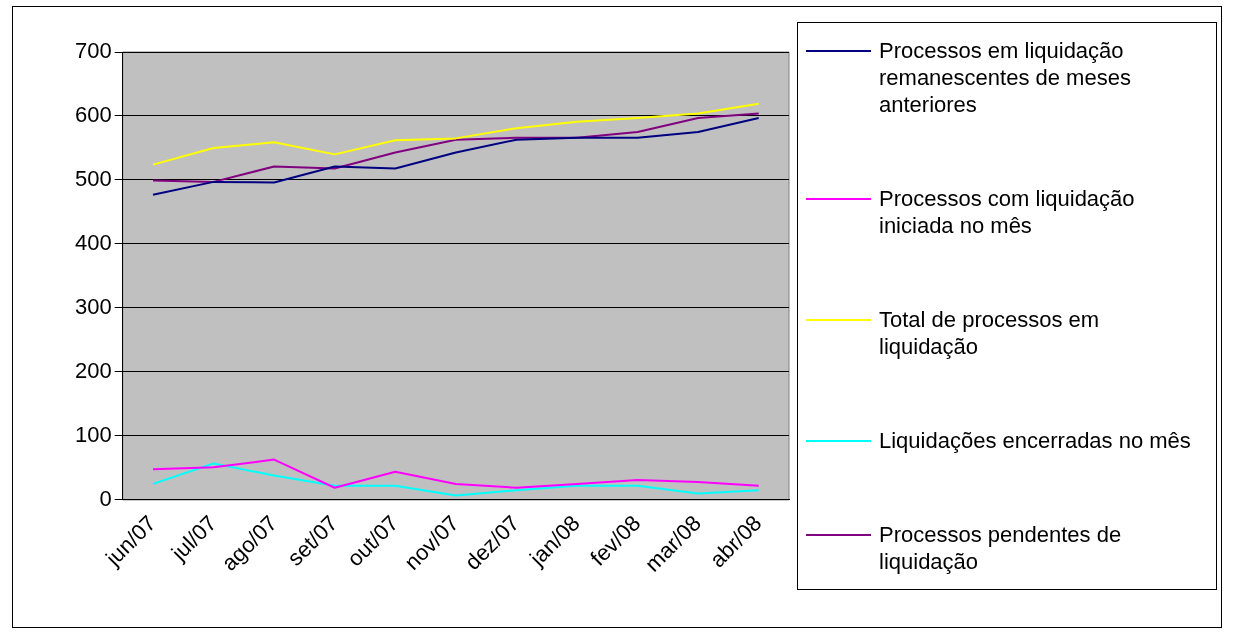 This screenshot has width=1233, height=633. I want to click on y-tick-label: 400, so click(93, 243).